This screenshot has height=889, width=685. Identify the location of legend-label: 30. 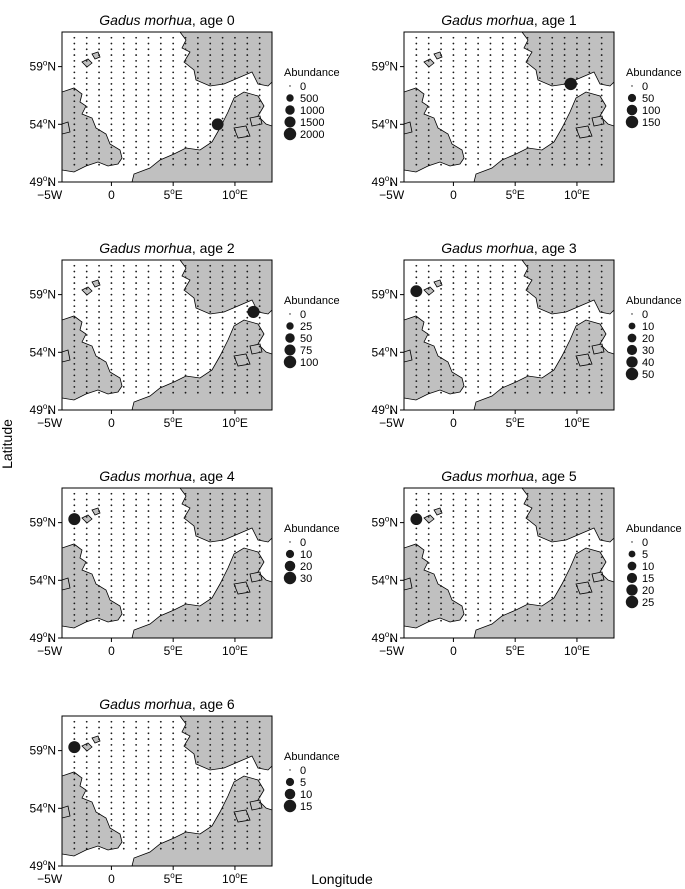
(306, 579).